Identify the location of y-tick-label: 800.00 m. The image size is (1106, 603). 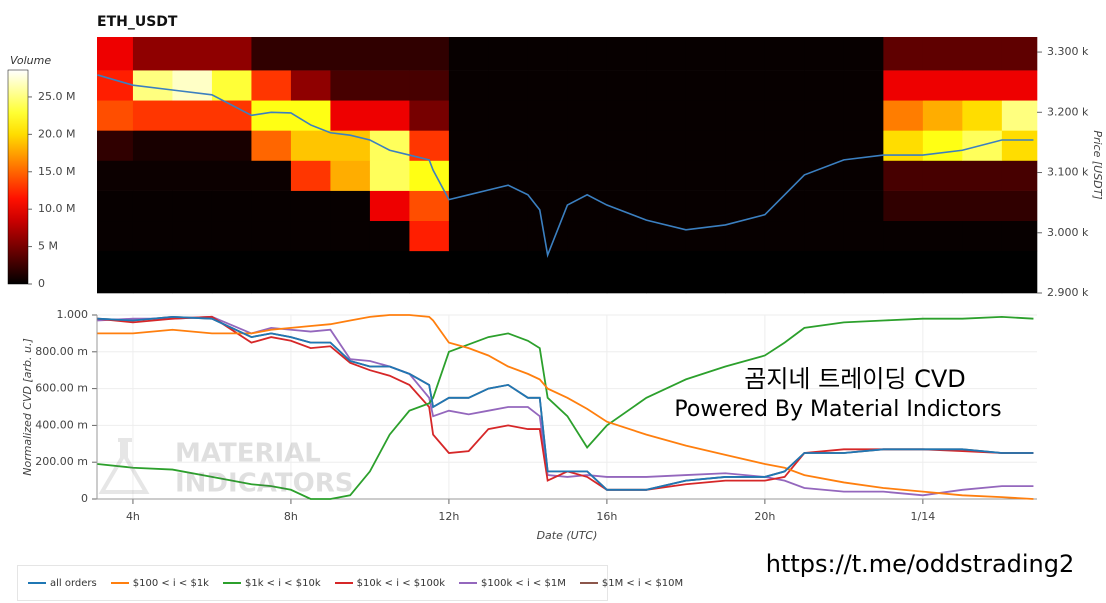
(61, 351).